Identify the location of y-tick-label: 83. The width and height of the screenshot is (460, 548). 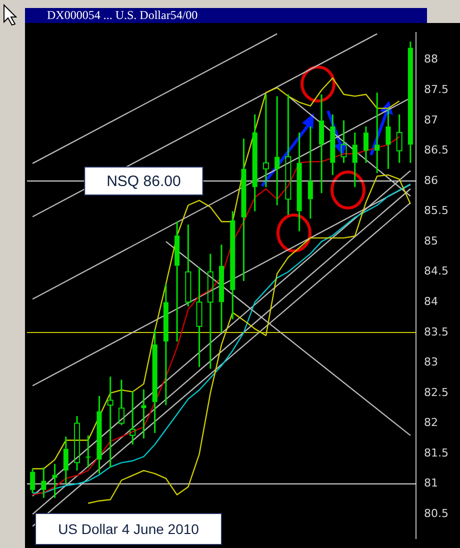
(431, 362).